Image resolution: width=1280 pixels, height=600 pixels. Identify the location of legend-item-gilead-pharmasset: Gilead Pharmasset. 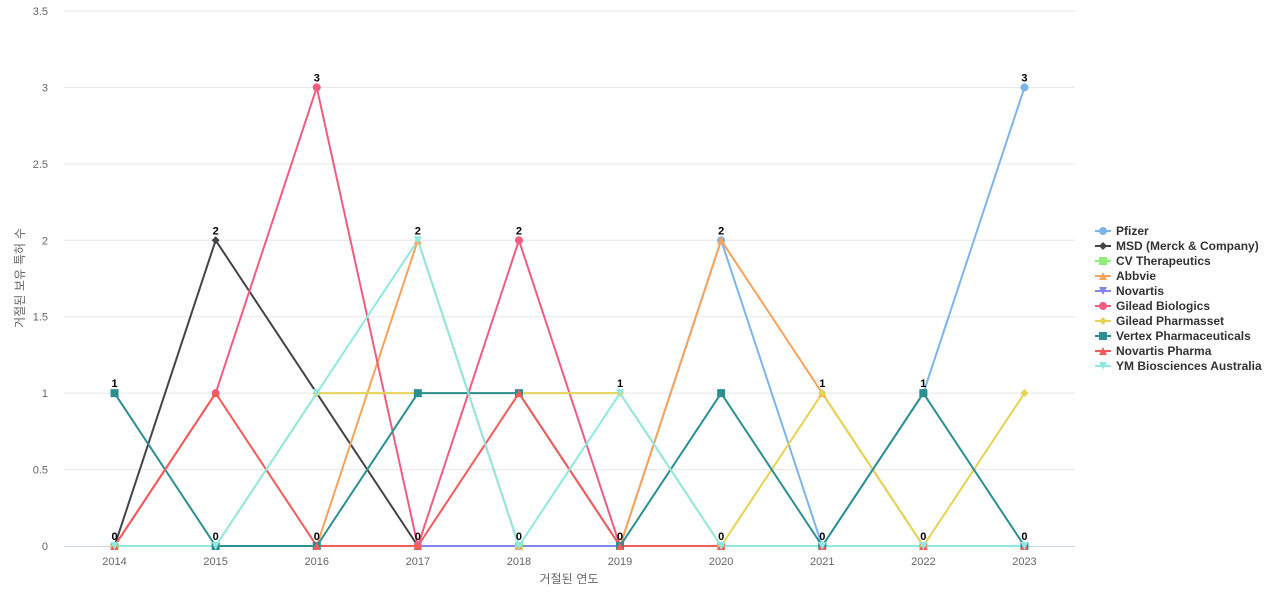
(1159, 321).